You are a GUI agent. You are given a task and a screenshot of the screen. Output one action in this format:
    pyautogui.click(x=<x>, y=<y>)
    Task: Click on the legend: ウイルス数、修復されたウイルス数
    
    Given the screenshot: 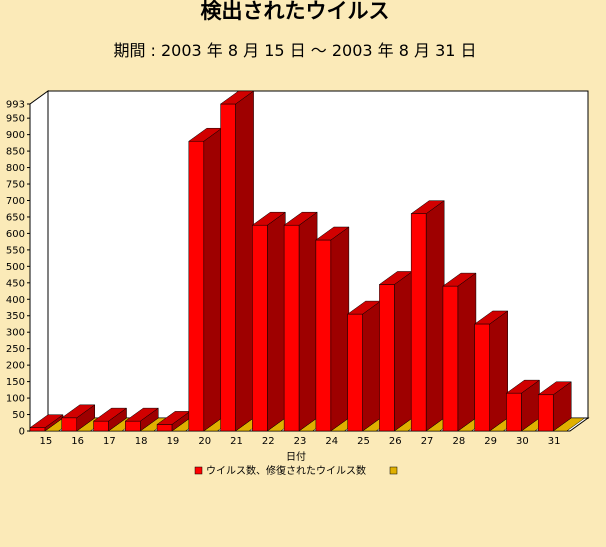 What is the action you would take?
    pyautogui.click(x=296, y=470)
    